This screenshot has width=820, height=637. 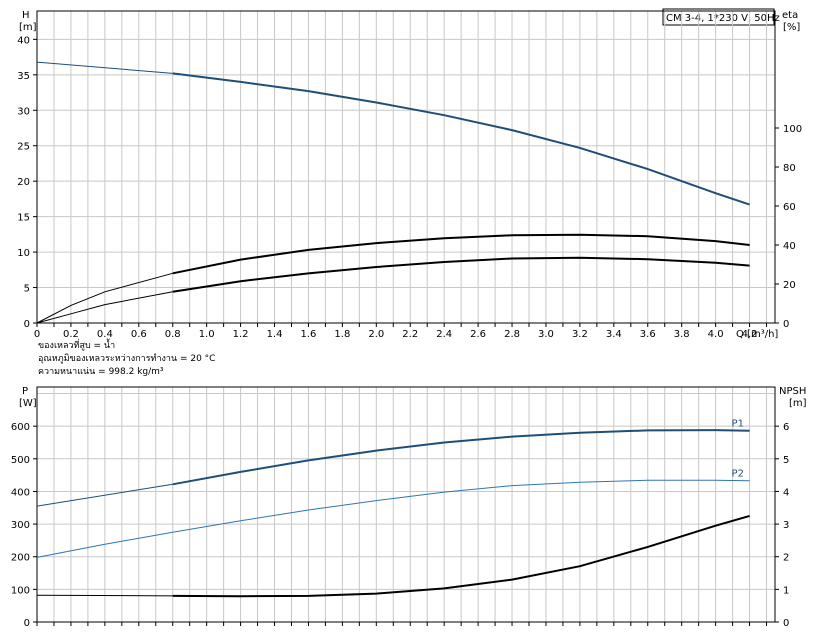 I want to click on x-tick-label: 0.2, so click(x=71, y=334).